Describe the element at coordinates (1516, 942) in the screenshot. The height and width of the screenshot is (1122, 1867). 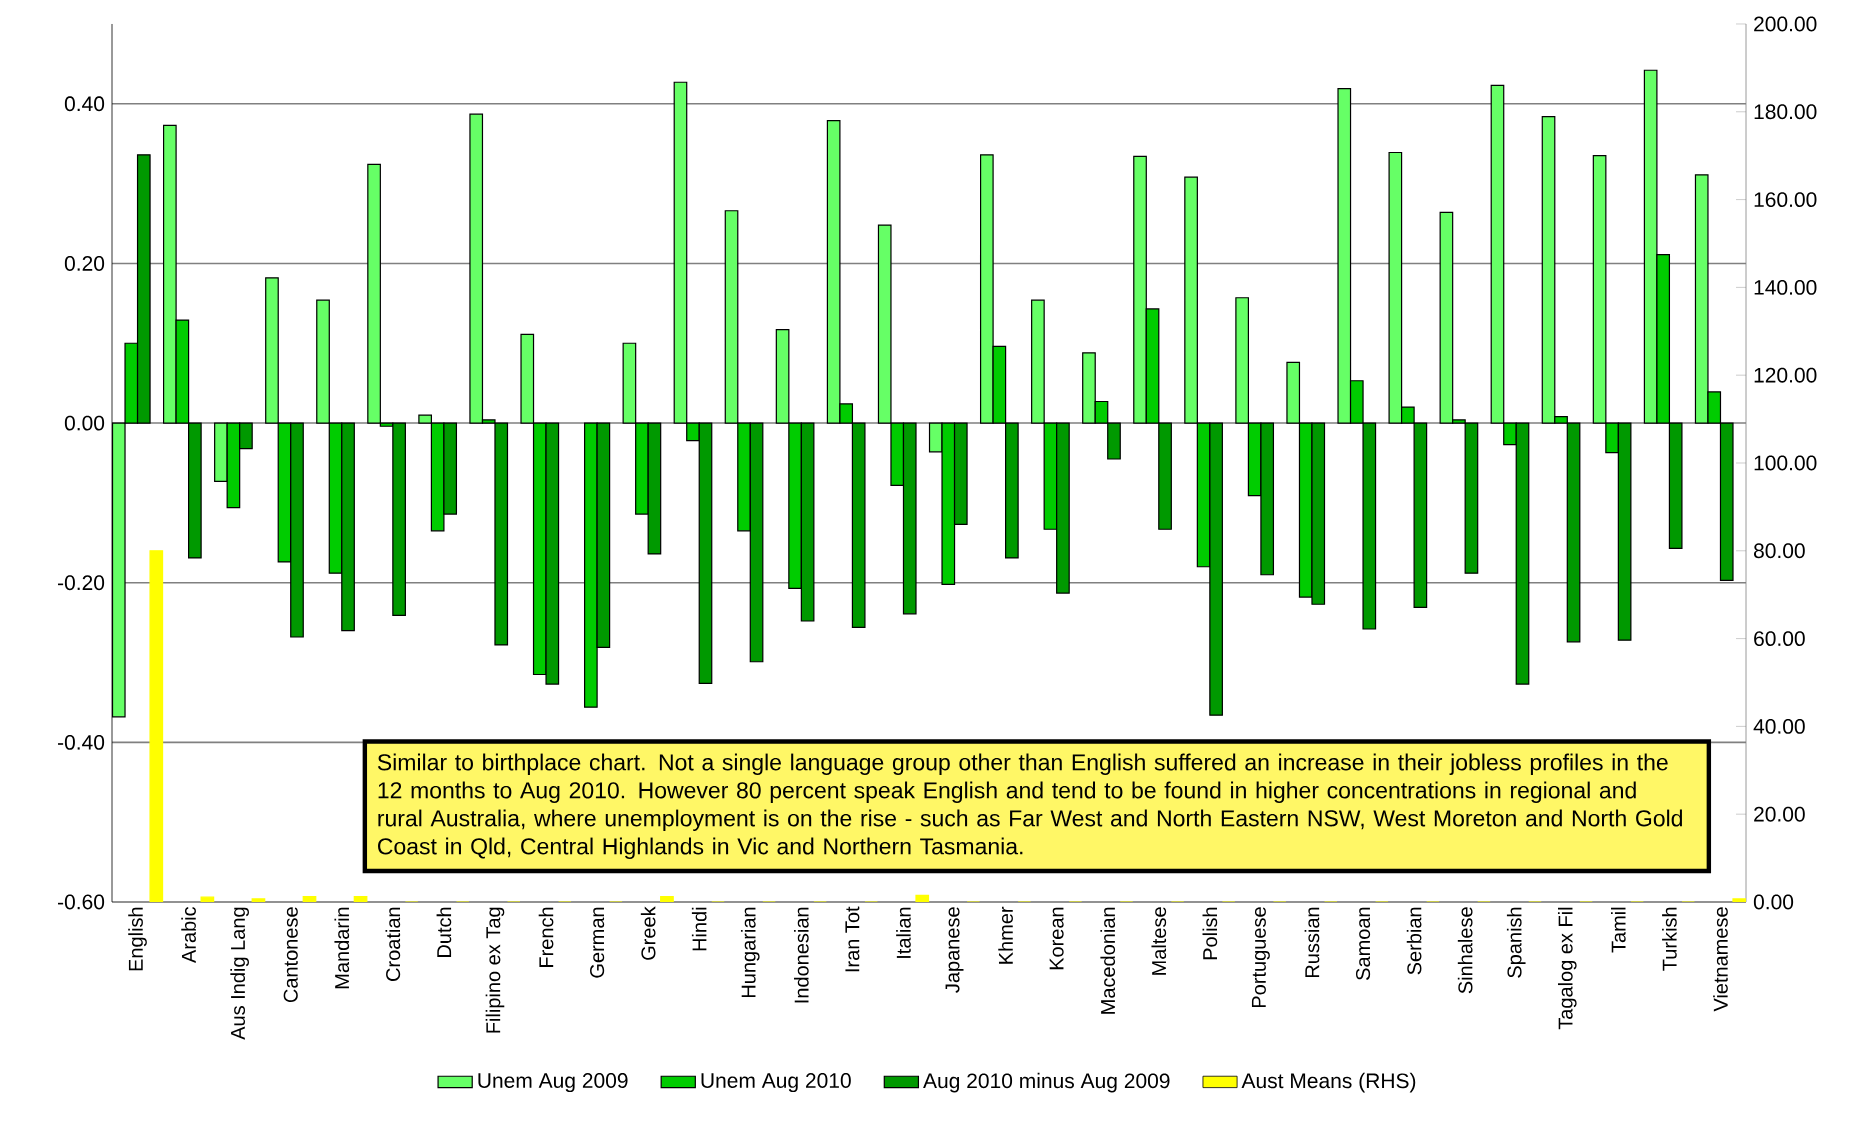
I see `x-tick-label: Spanish` at that location.